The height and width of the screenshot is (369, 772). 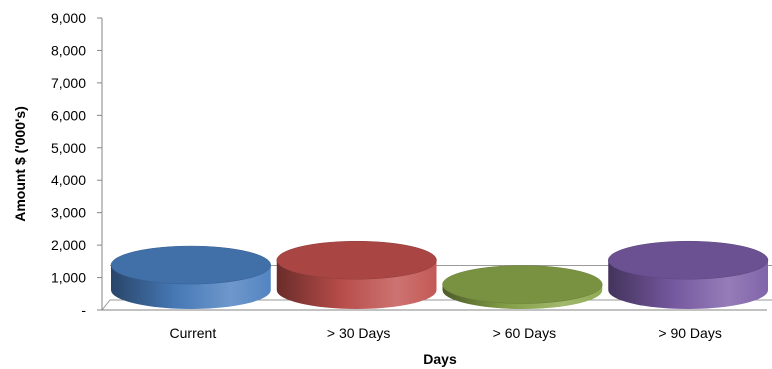 I want to click on y-tick-label: 3,000, so click(x=68, y=213).